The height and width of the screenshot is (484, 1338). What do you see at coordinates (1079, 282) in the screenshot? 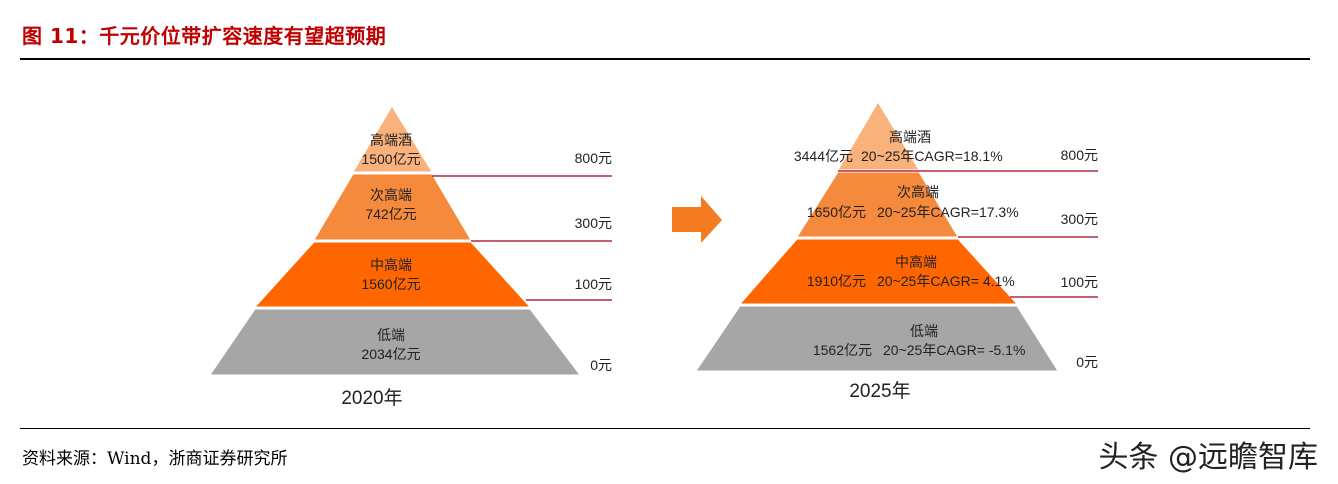
I see `threshold-label-100-2025: 100元` at bounding box center [1079, 282].